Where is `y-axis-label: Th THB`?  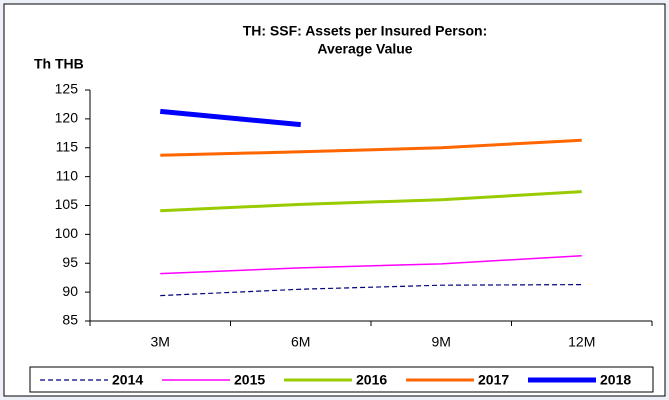 y-axis-label: Th THB is located at coordinates (59, 64).